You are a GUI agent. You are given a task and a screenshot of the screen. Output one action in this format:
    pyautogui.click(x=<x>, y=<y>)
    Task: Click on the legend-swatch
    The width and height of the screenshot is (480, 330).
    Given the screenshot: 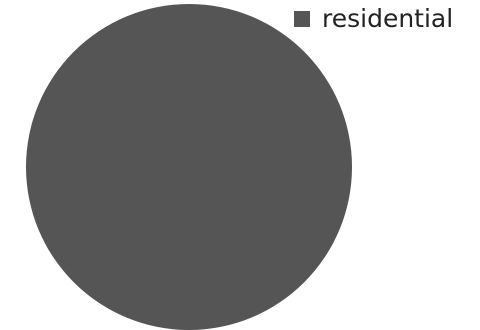 What is the action you would take?
    pyautogui.click(x=302, y=19)
    